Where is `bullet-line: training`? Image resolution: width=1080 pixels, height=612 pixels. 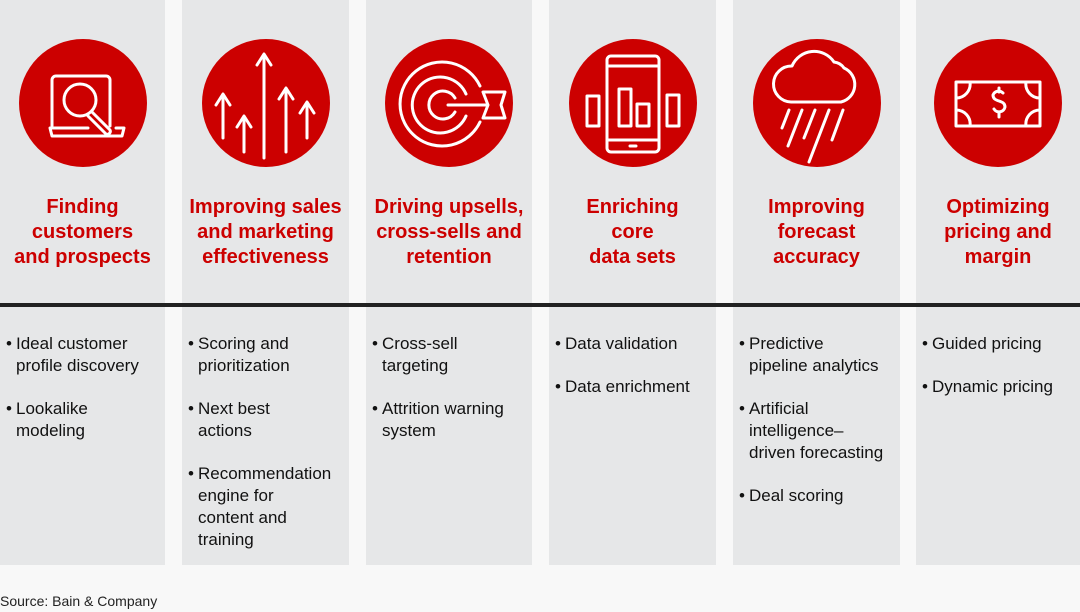 bullet-line: training is located at coordinates (226, 539).